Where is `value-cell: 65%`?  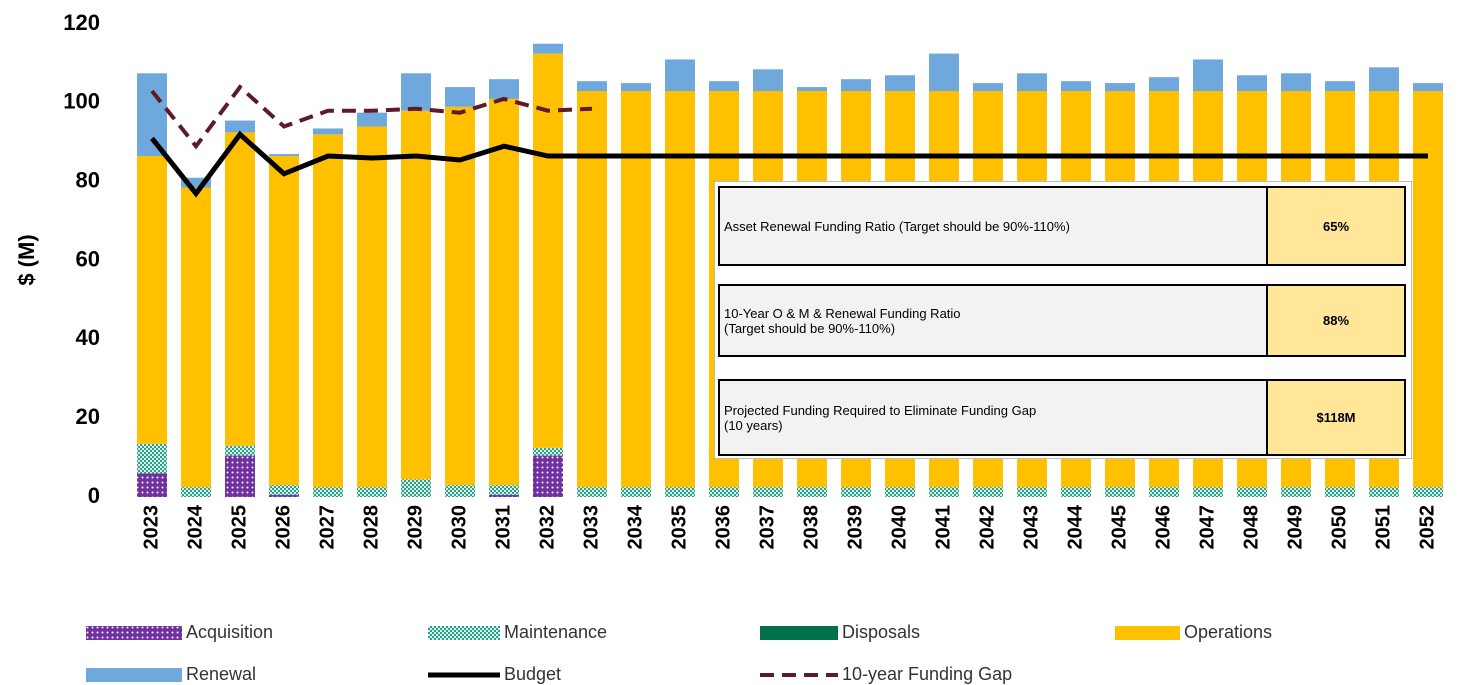 value-cell: 65% is located at coordinates (1336, 226).